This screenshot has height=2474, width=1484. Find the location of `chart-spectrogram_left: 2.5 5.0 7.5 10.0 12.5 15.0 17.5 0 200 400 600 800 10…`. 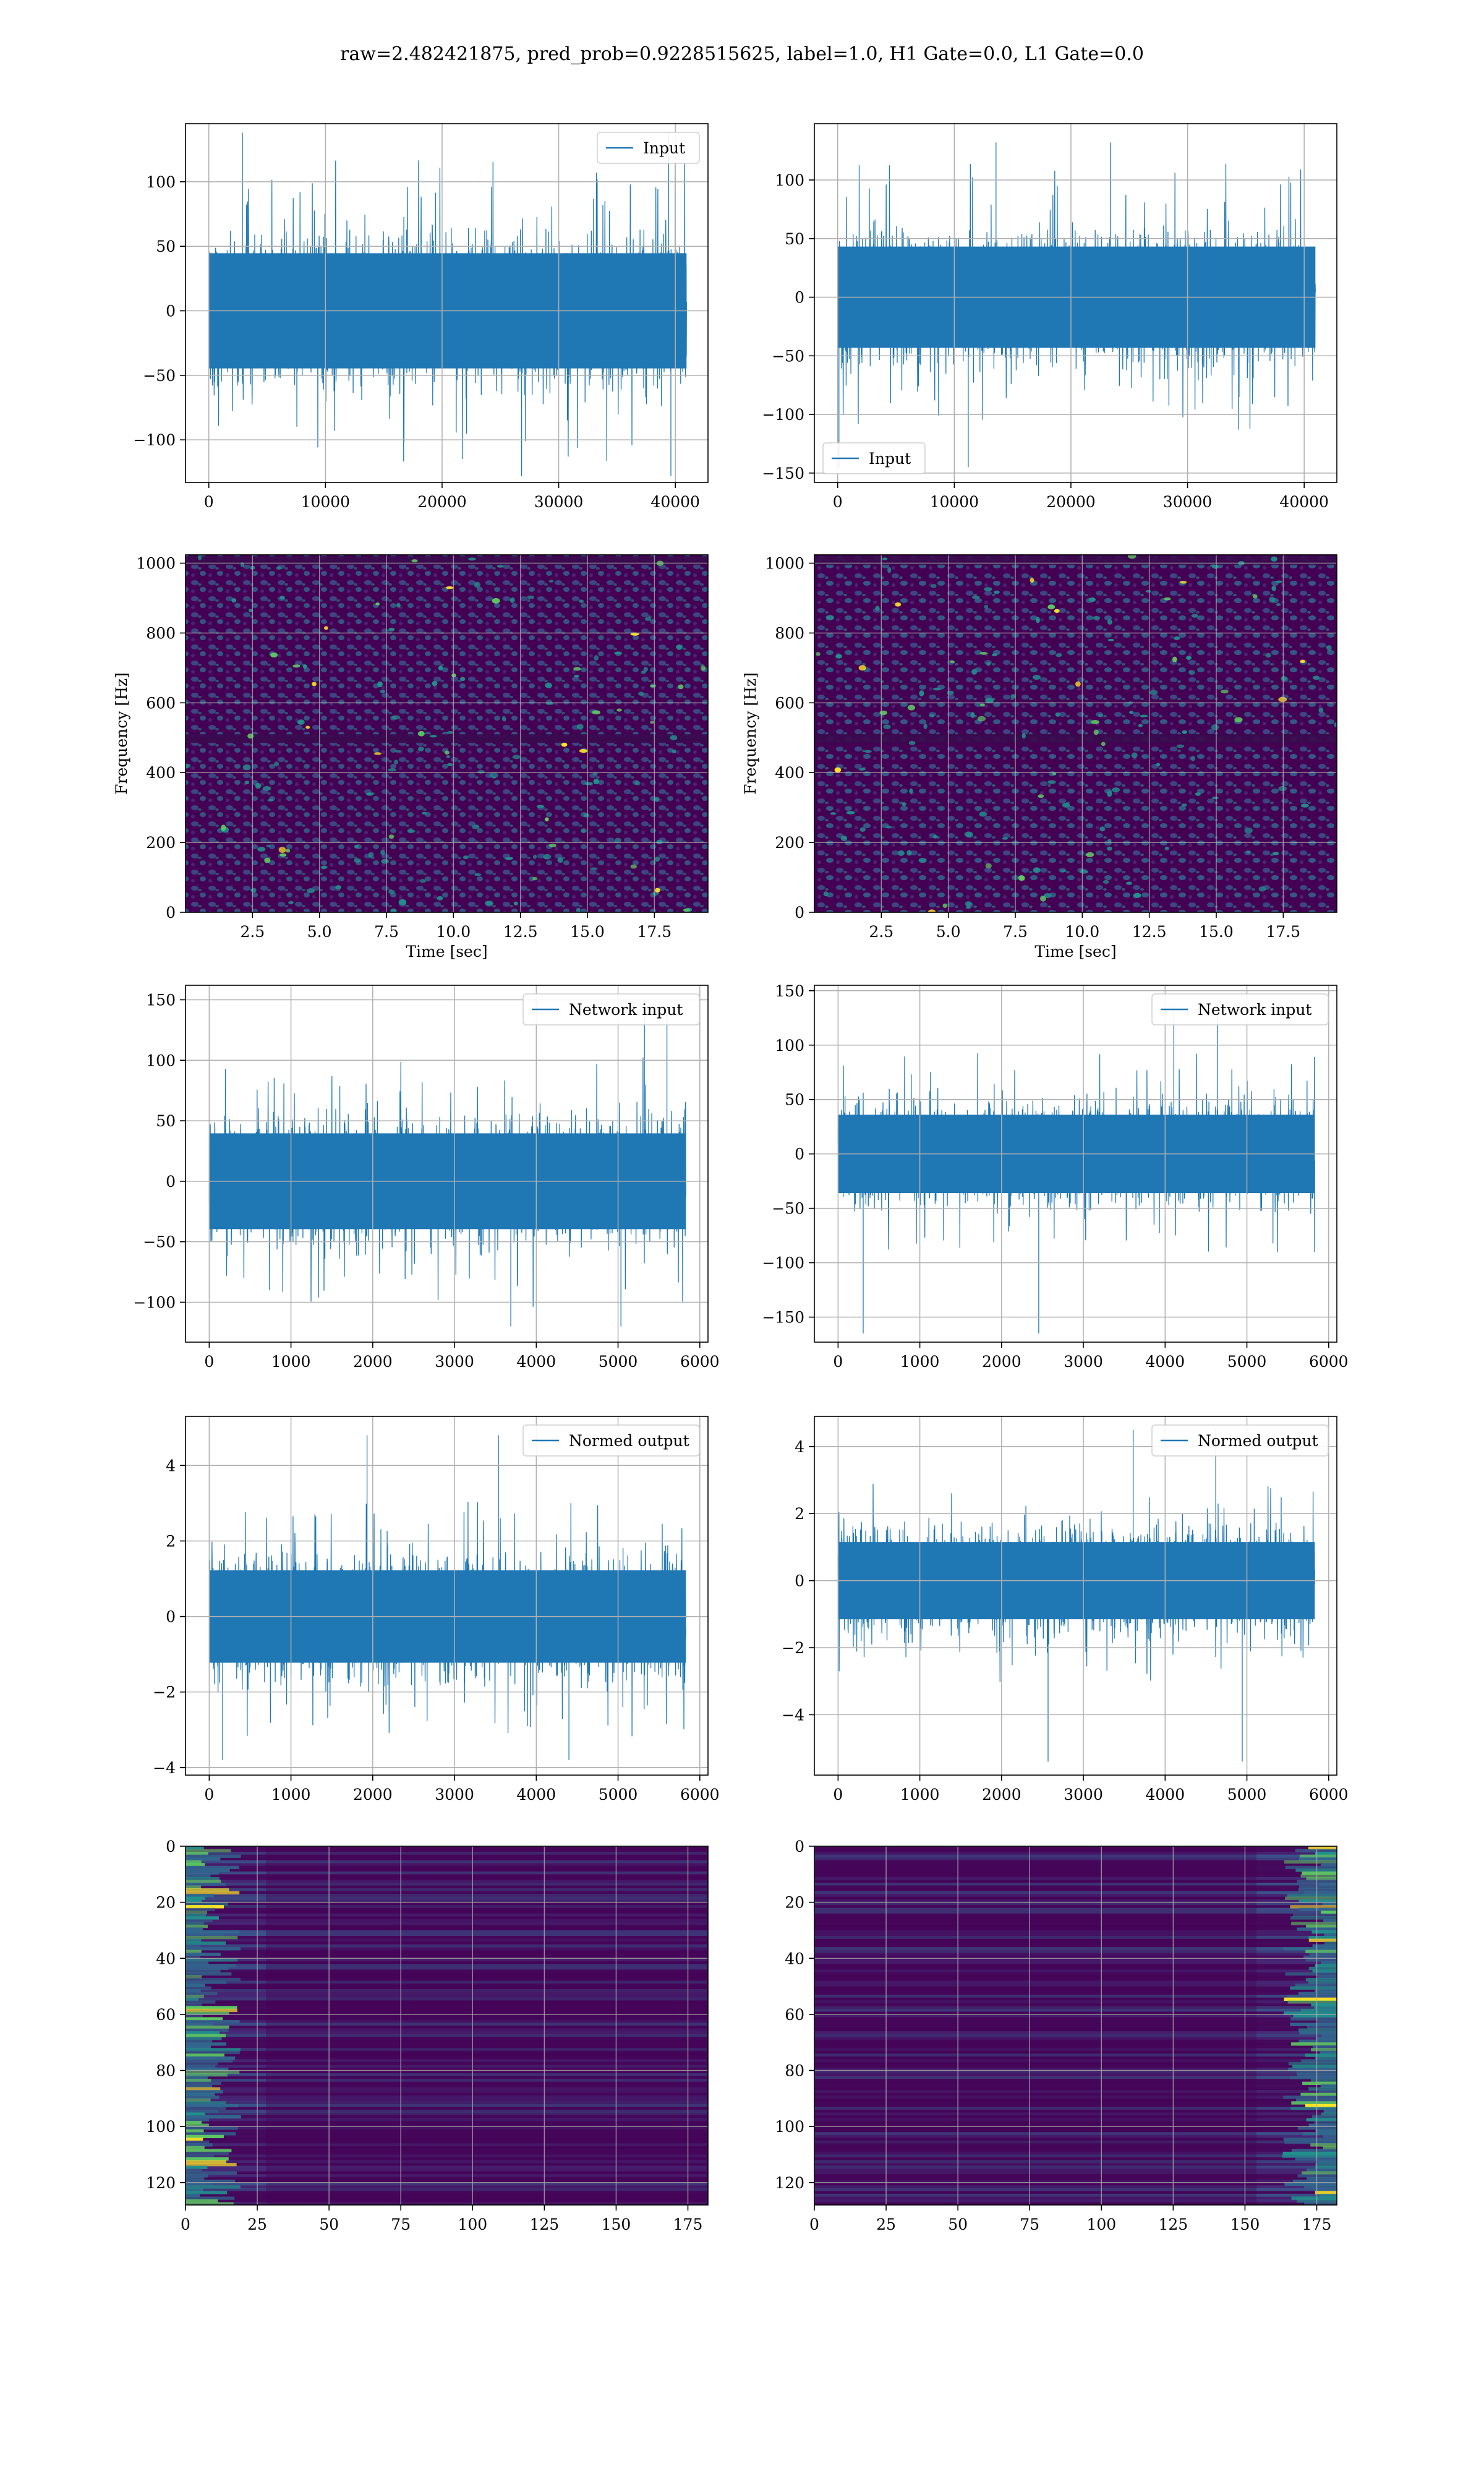

chart-spectrogram_left: 2.5 5.0 7.5 10.0 12.5 15.0 17.5 0 200 400 600 800 10… is located at coordinates (411, 757).